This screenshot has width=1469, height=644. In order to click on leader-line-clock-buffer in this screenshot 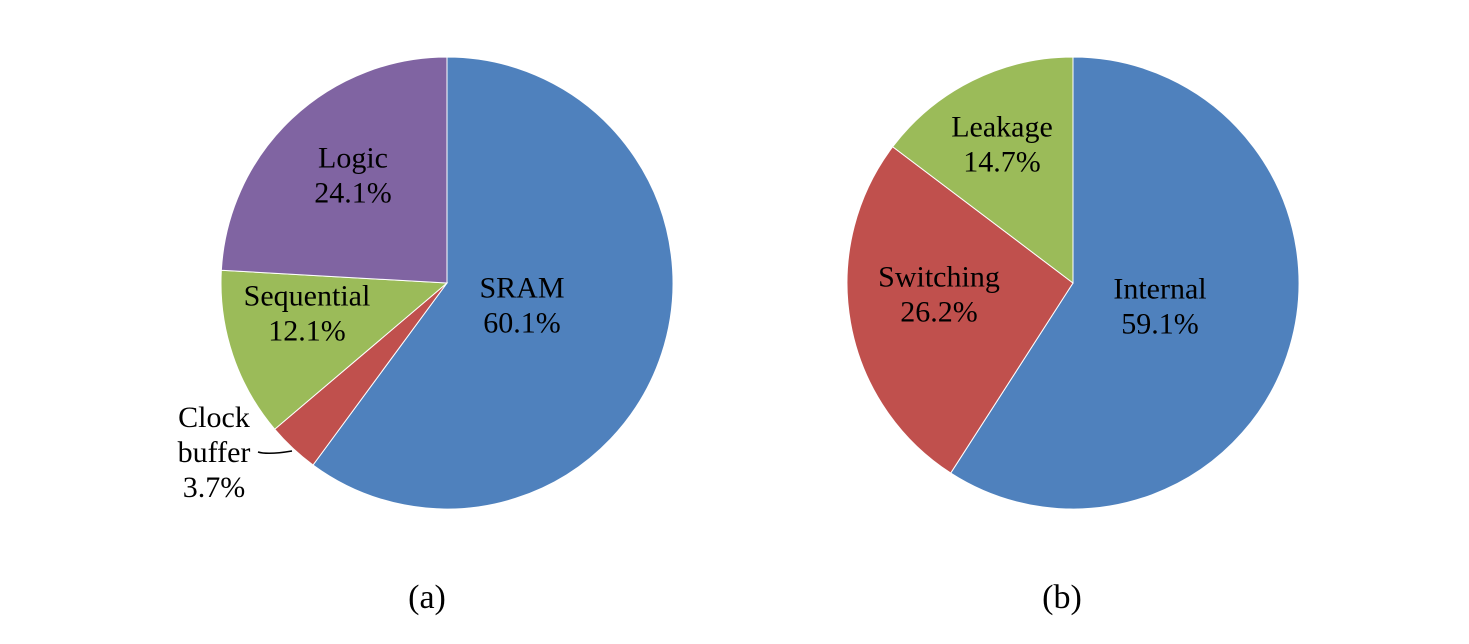, I will do `click(275, 452)`.